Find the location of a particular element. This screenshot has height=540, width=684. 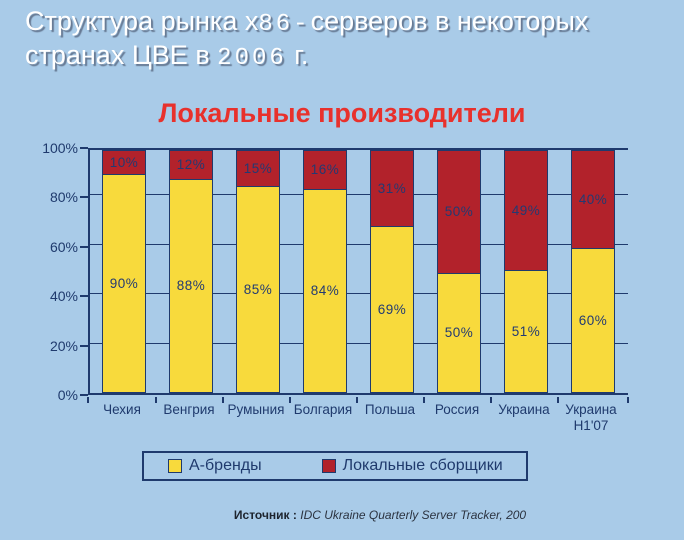

x-category-label: Польша is located at coordinates (390, 409).